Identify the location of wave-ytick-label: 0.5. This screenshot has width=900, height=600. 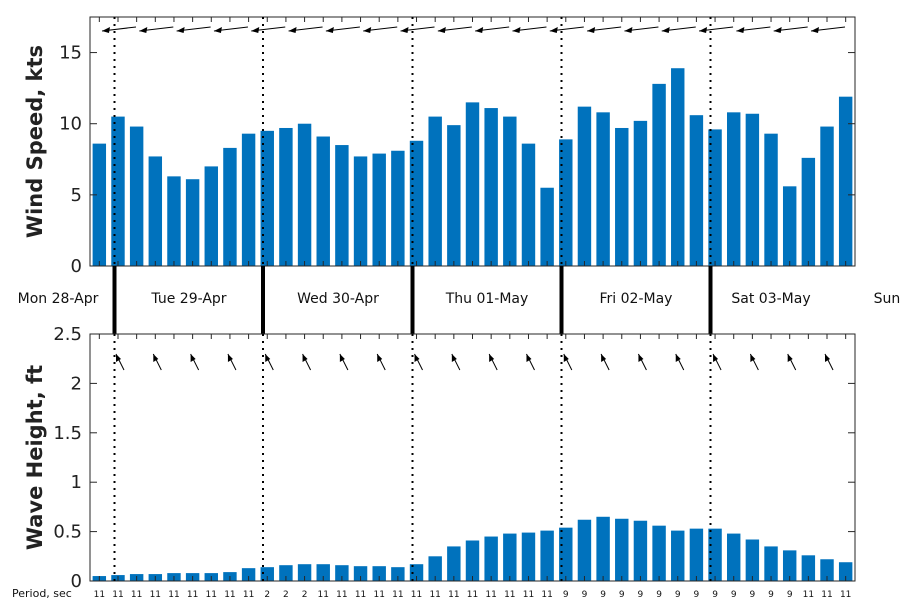
(67, 532).